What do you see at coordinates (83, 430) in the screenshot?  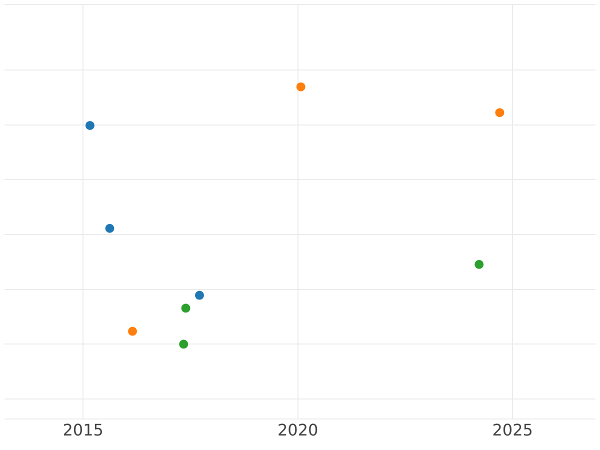 I see `x-tick-label: 2015` at bounding box center [83, 430].